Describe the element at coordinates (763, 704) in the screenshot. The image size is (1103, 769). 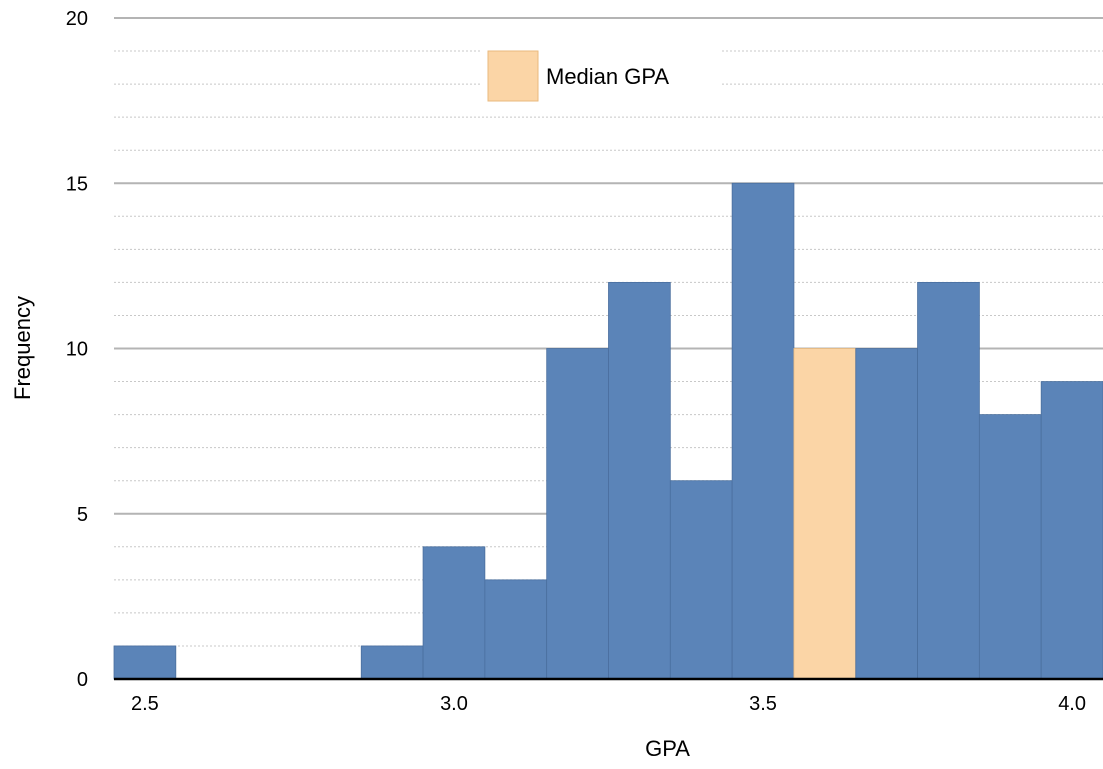
I see `x-tick-label: 3.5` at that location.